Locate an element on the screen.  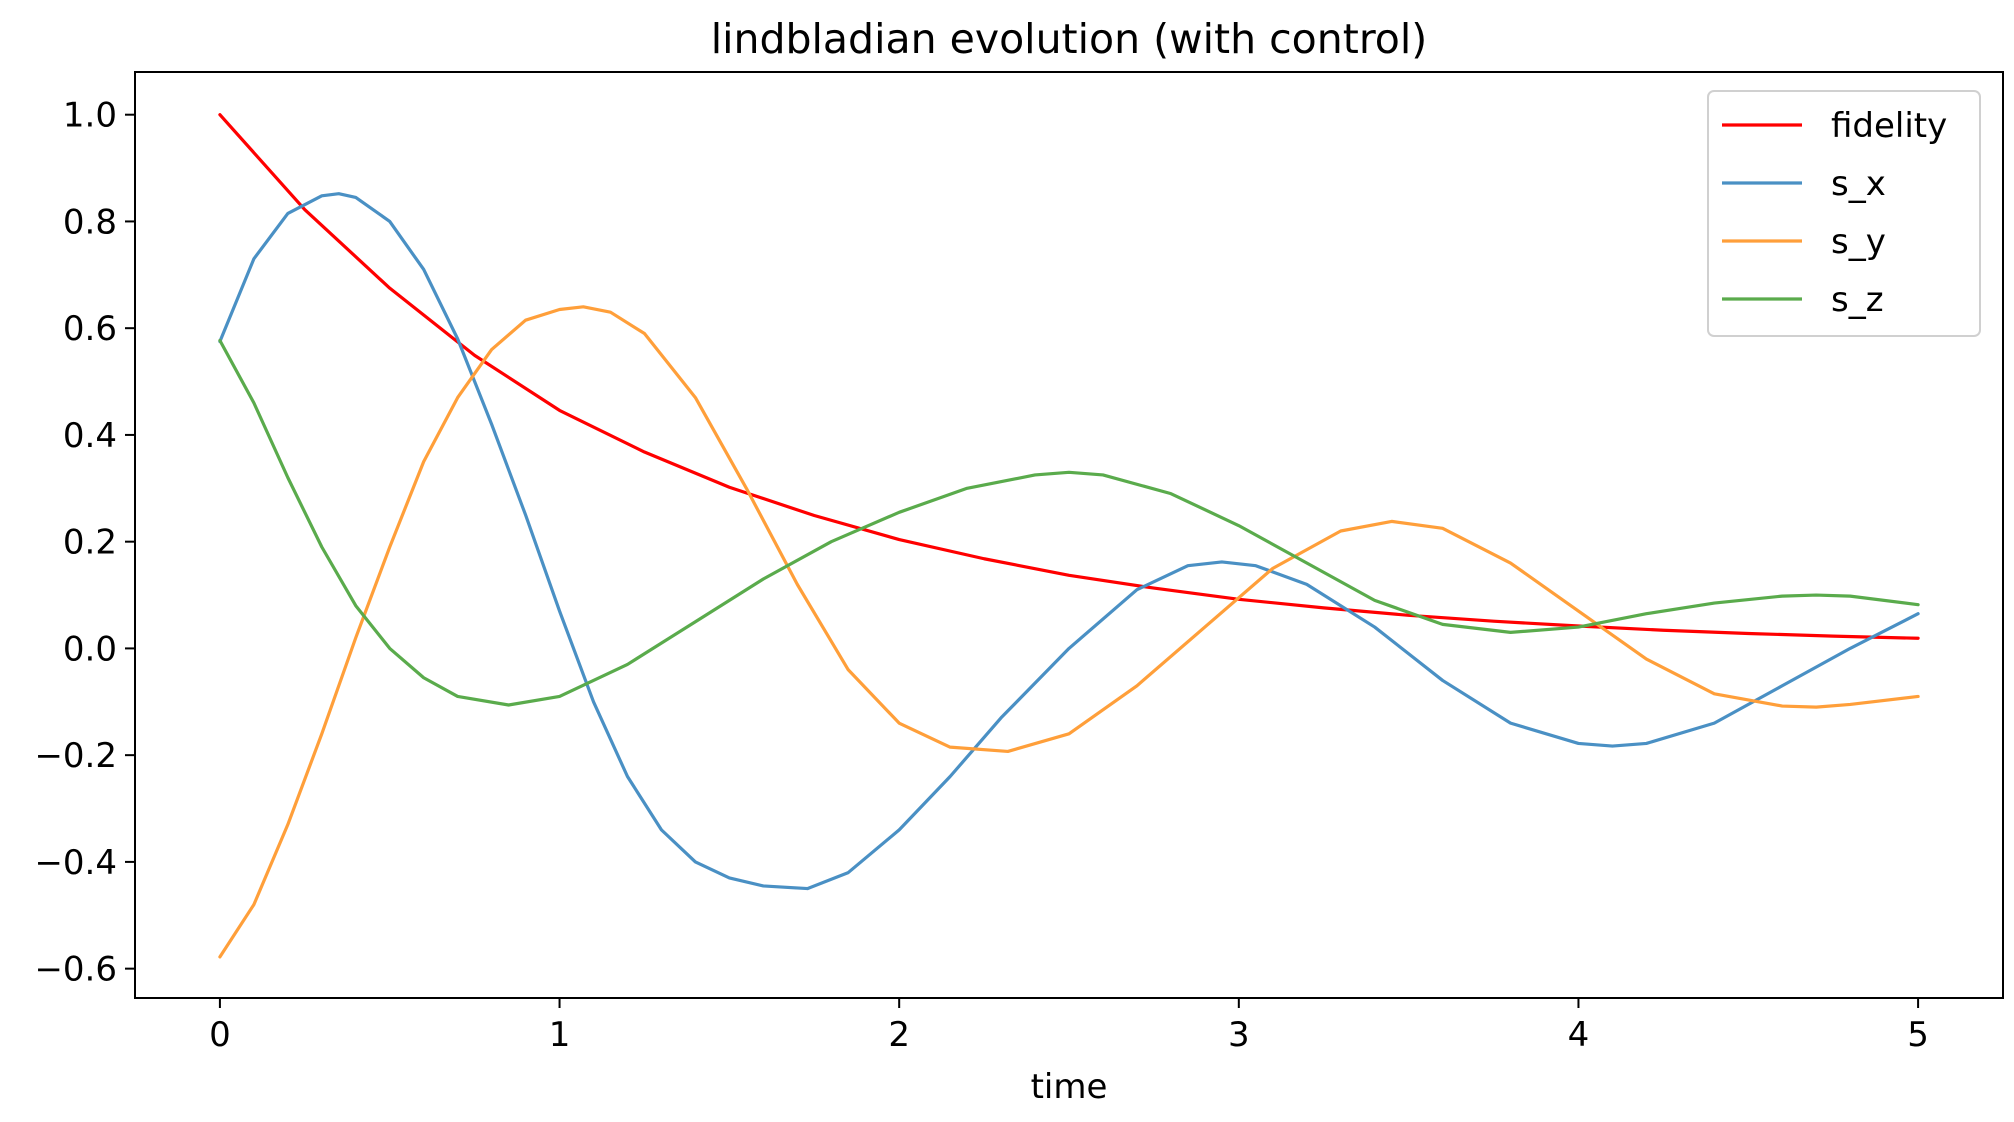
legend-label-s-x: s_x is located at coordinates (1858, 184).